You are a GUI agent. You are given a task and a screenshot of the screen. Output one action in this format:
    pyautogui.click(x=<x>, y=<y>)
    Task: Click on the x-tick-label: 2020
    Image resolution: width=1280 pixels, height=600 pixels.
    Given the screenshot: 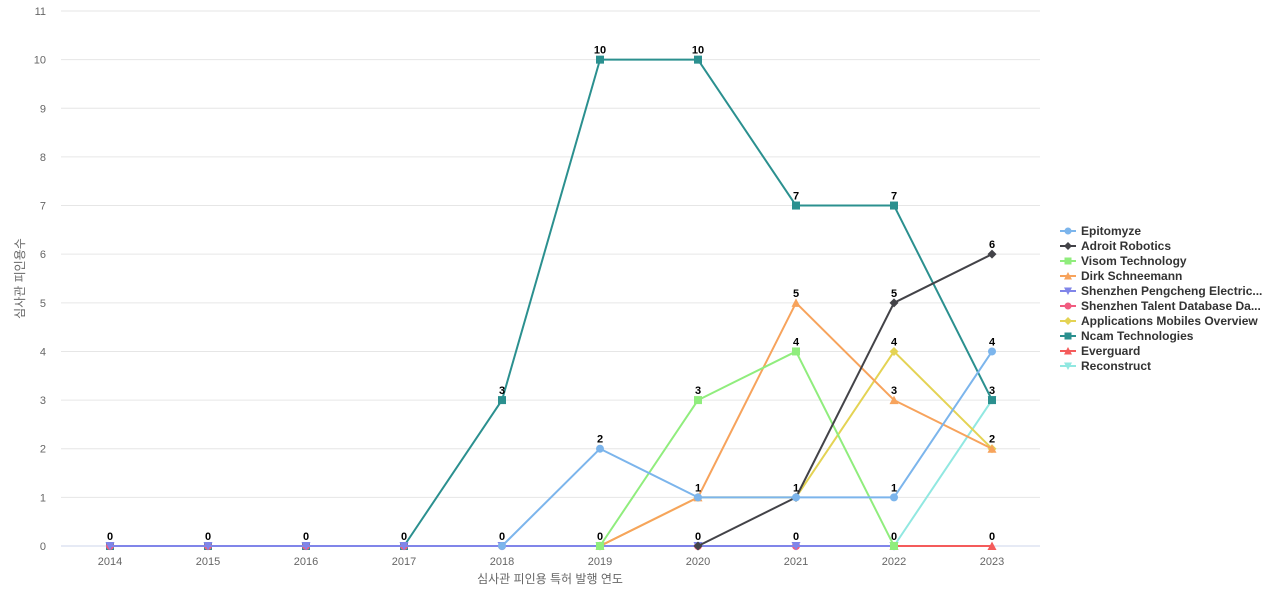 What is the action you would take?
    pyautogui.click(x=698, y=562)
    